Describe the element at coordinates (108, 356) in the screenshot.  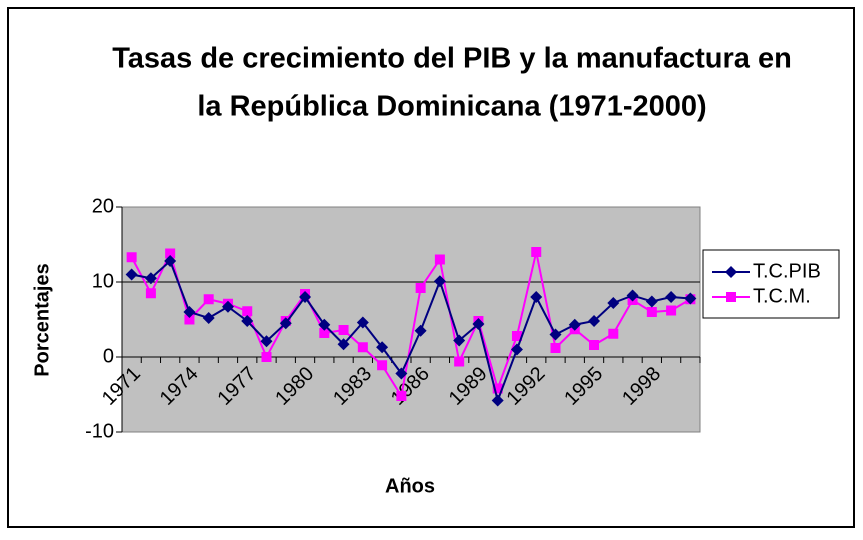
I see `y-tick-label: 0` at that location.